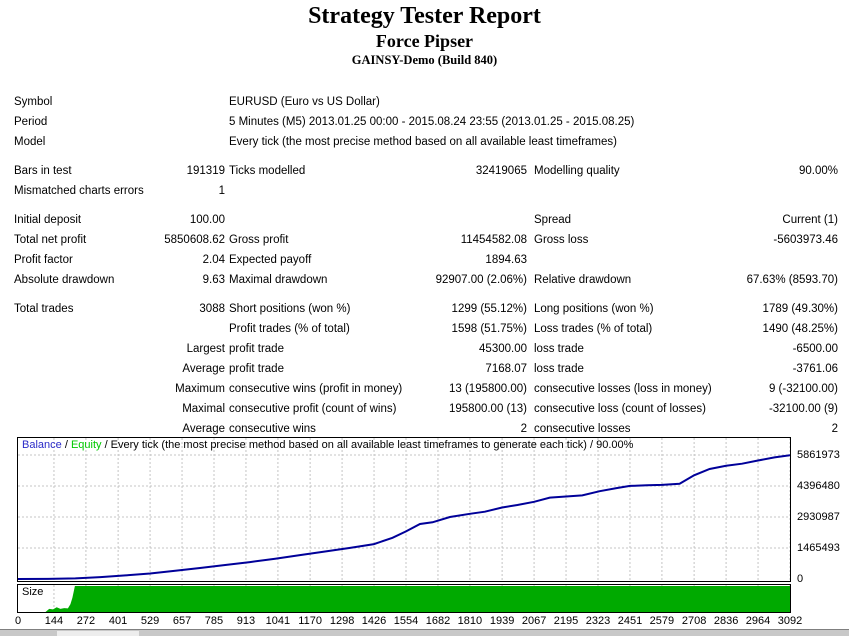  Describe the element at coordinates (815, 369) in the screenshot. I see `cell-value: -3761.06` at that location.